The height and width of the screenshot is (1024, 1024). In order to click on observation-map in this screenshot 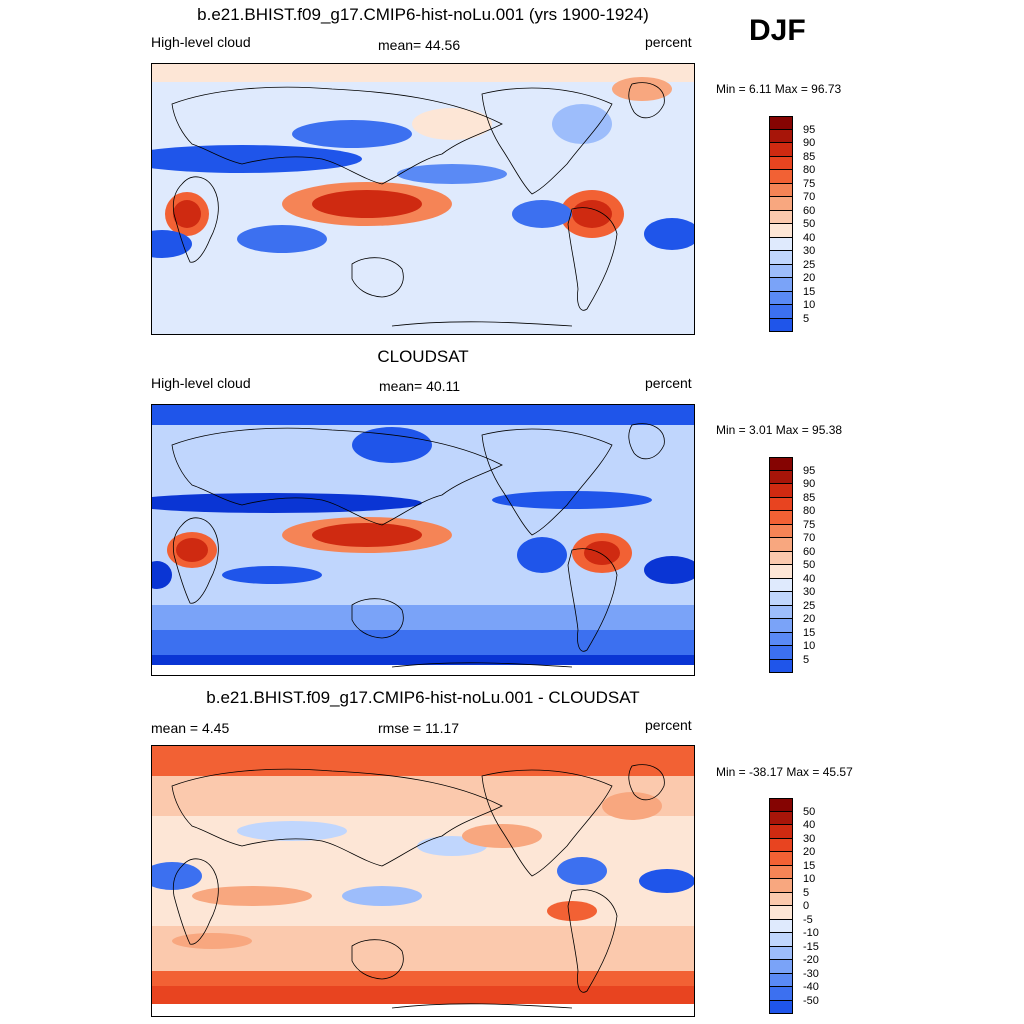, I will do `click(423, 540)`.